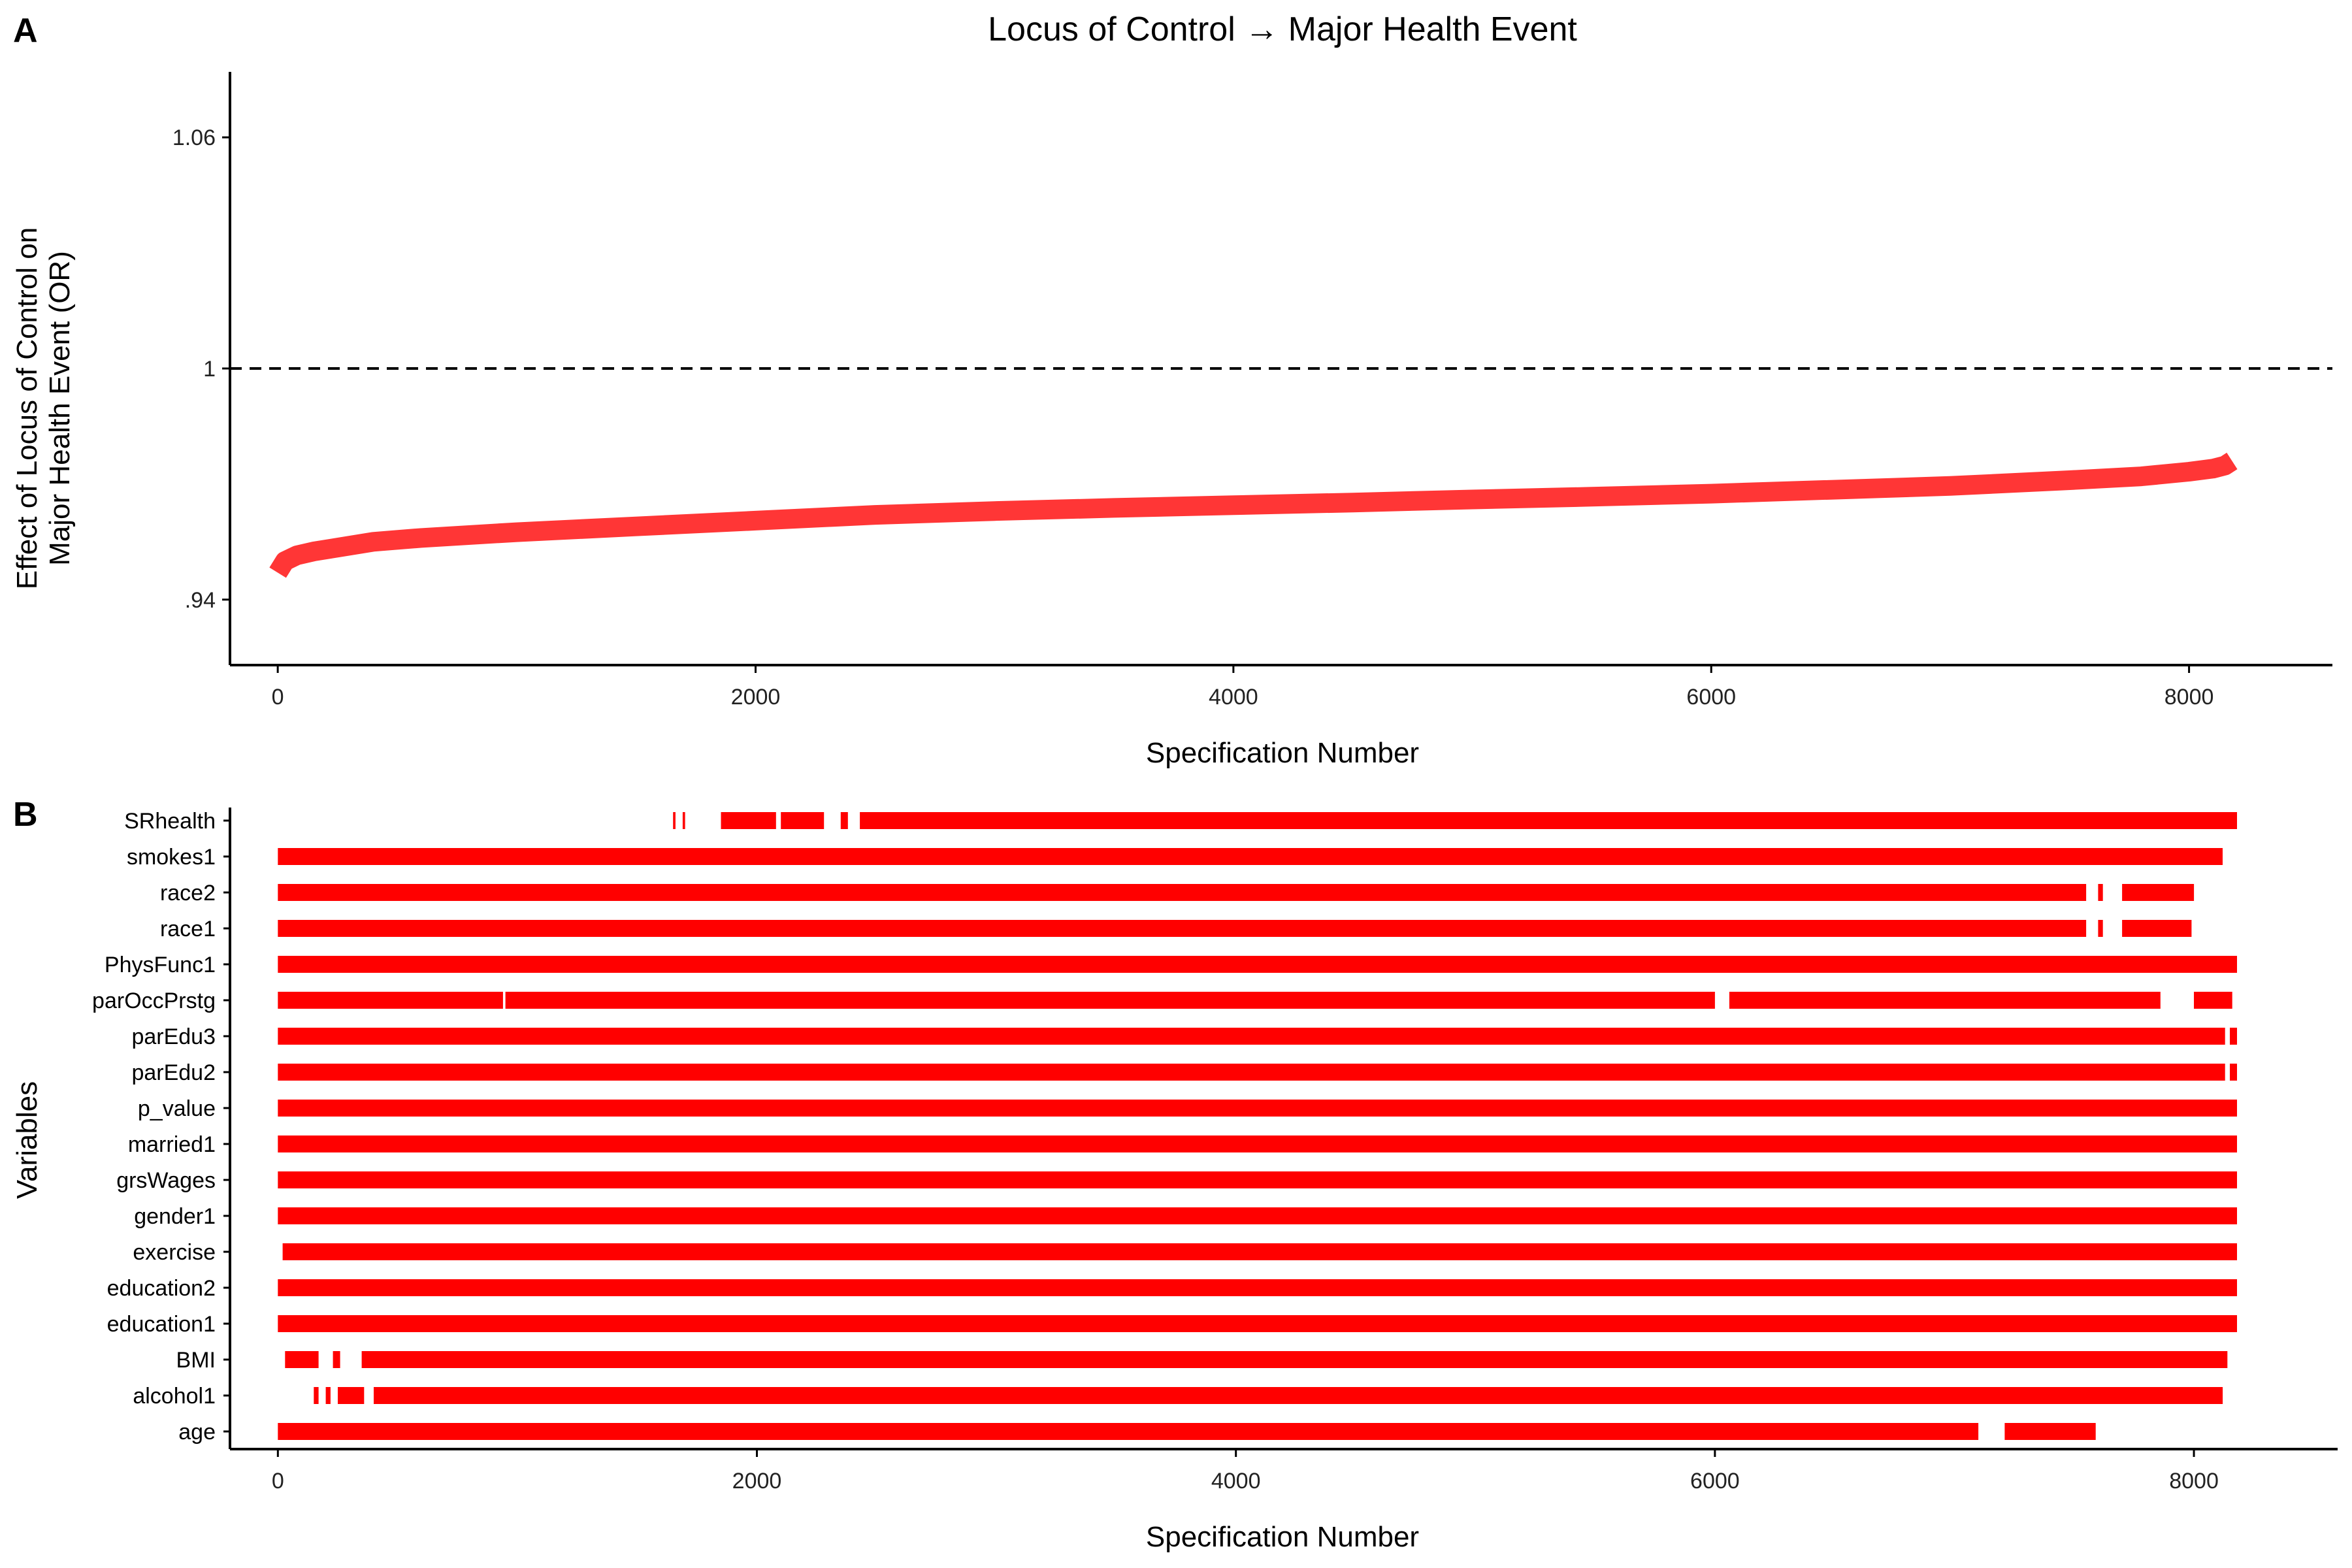 Image resolution: width=2352 pixels, height=1568 pixels. I want to click on panel-b-xtick-label: 0, so click(278, 1481).